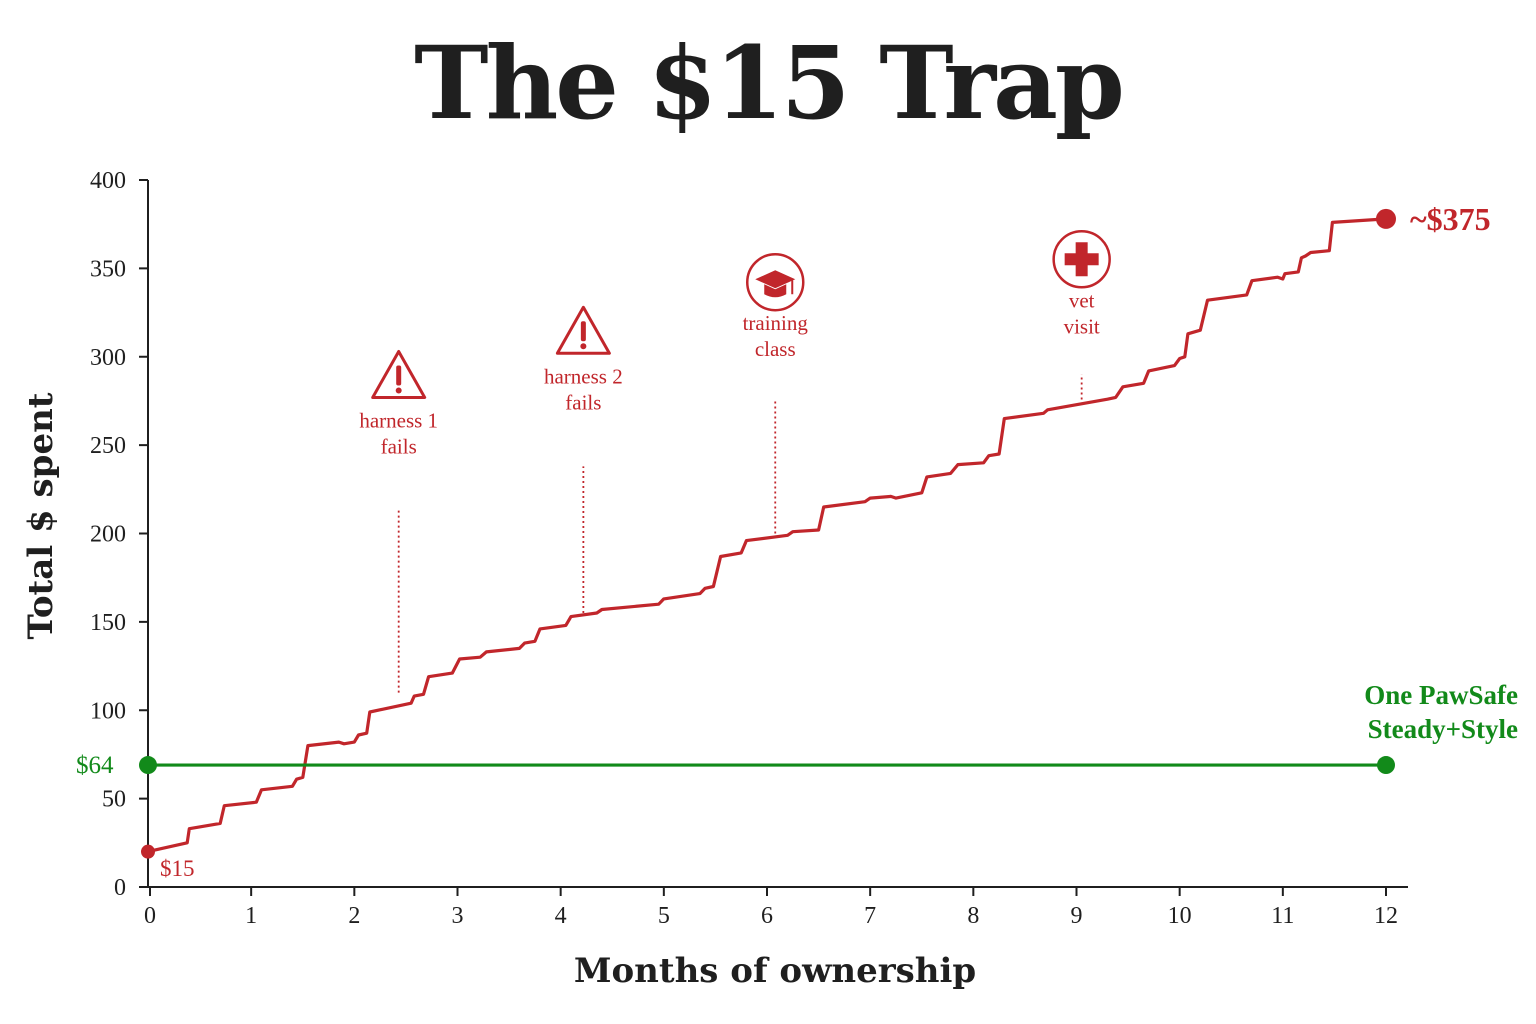 The image size is (1536, 1024). I want to click on cap-base, so click(775, 291).